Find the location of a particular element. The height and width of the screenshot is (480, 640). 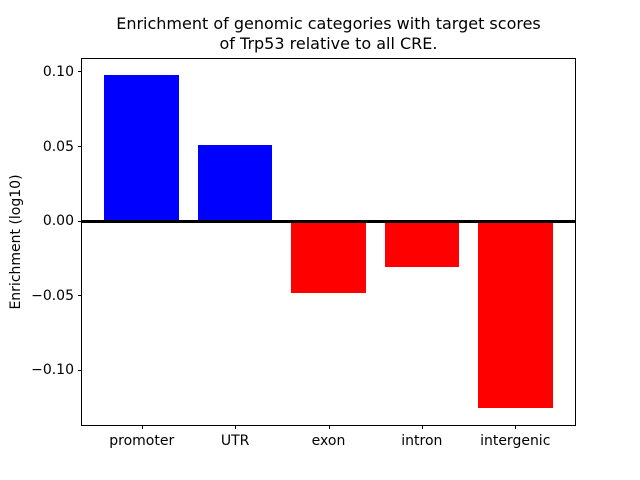

x-tick-mark-UTR is located at coordinates (236, 427).